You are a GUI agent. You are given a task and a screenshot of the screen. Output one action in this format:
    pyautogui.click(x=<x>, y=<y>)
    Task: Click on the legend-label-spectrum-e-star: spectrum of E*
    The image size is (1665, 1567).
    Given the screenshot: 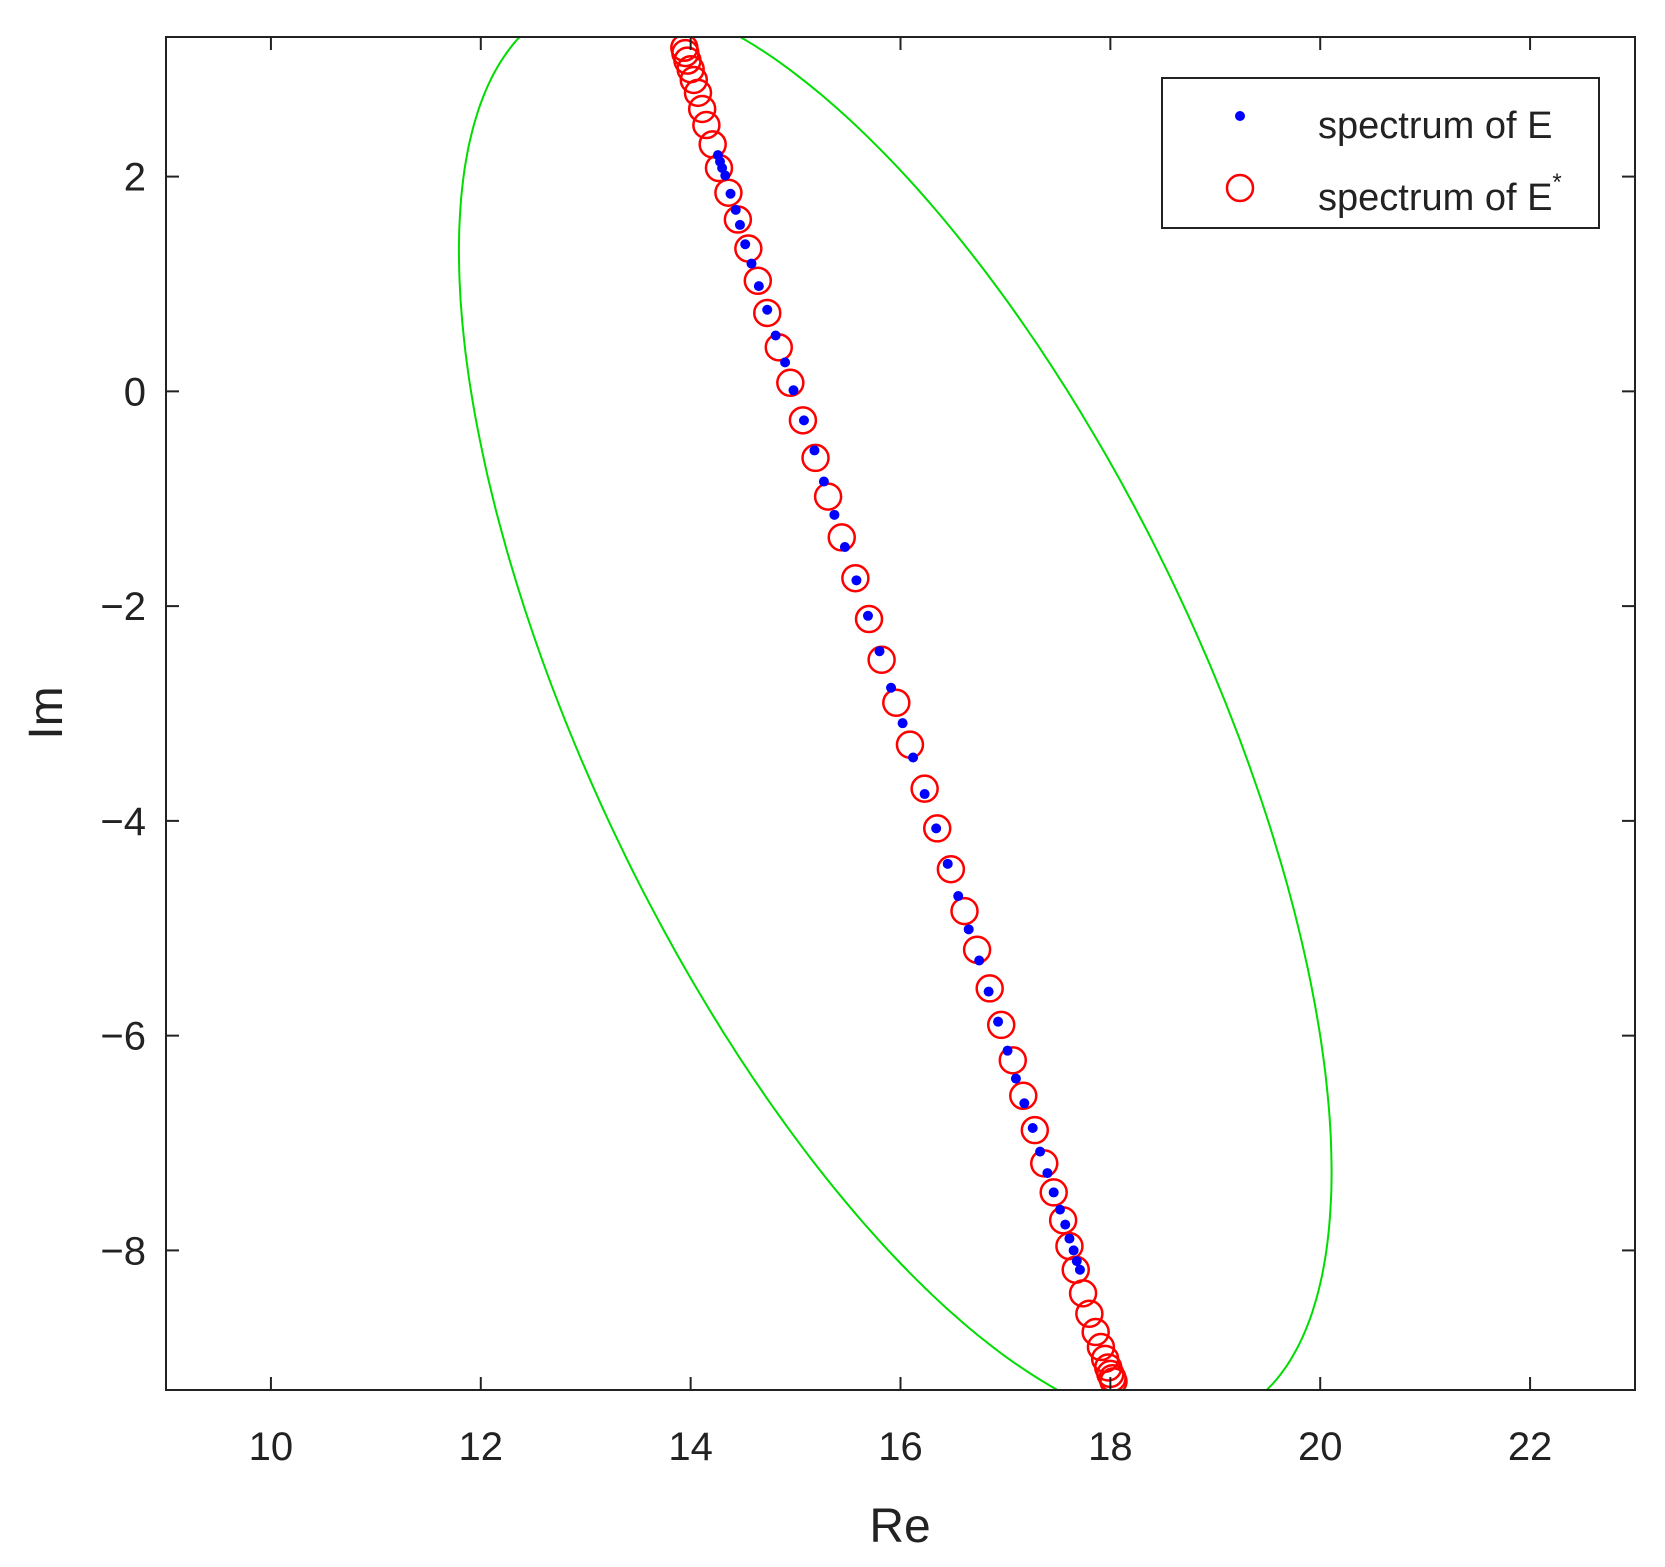 What is the action you would take?
    pyautogui.click(x=1440, y=194)
    